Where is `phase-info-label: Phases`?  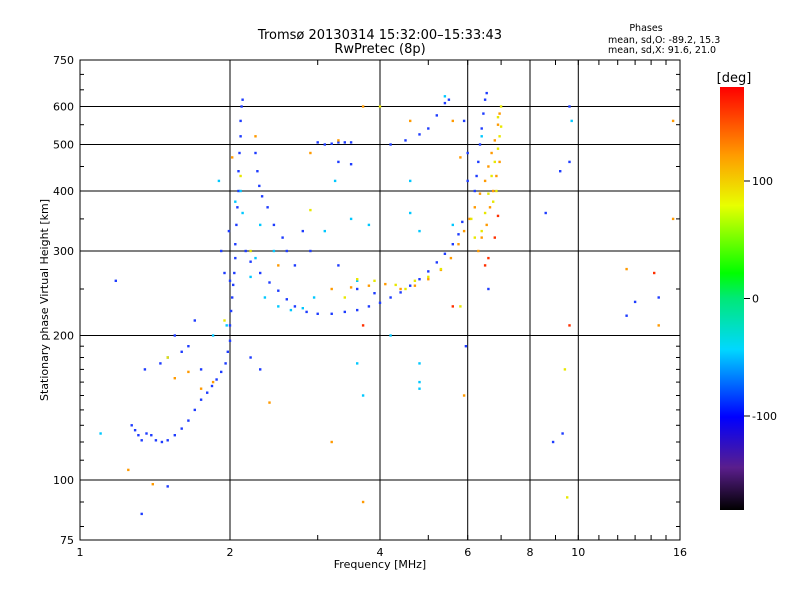 phase-info-label: Phases is located at coordinates (645, 28).